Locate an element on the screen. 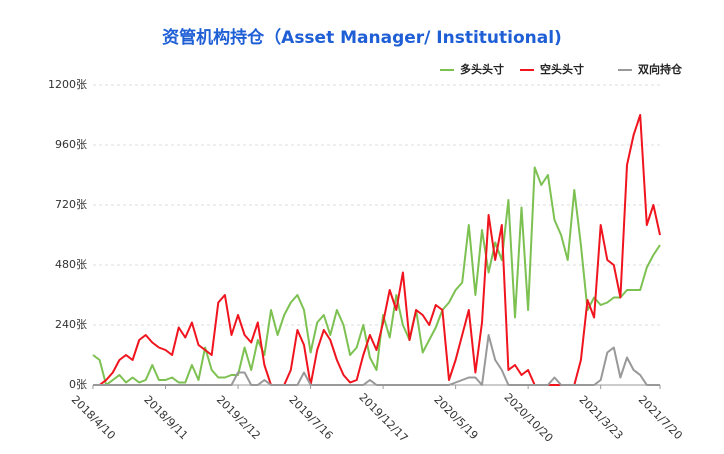 This screenshot has height=454, width=724. x-tick-label: 2019/7/16 is located at coordinates (310, 417).